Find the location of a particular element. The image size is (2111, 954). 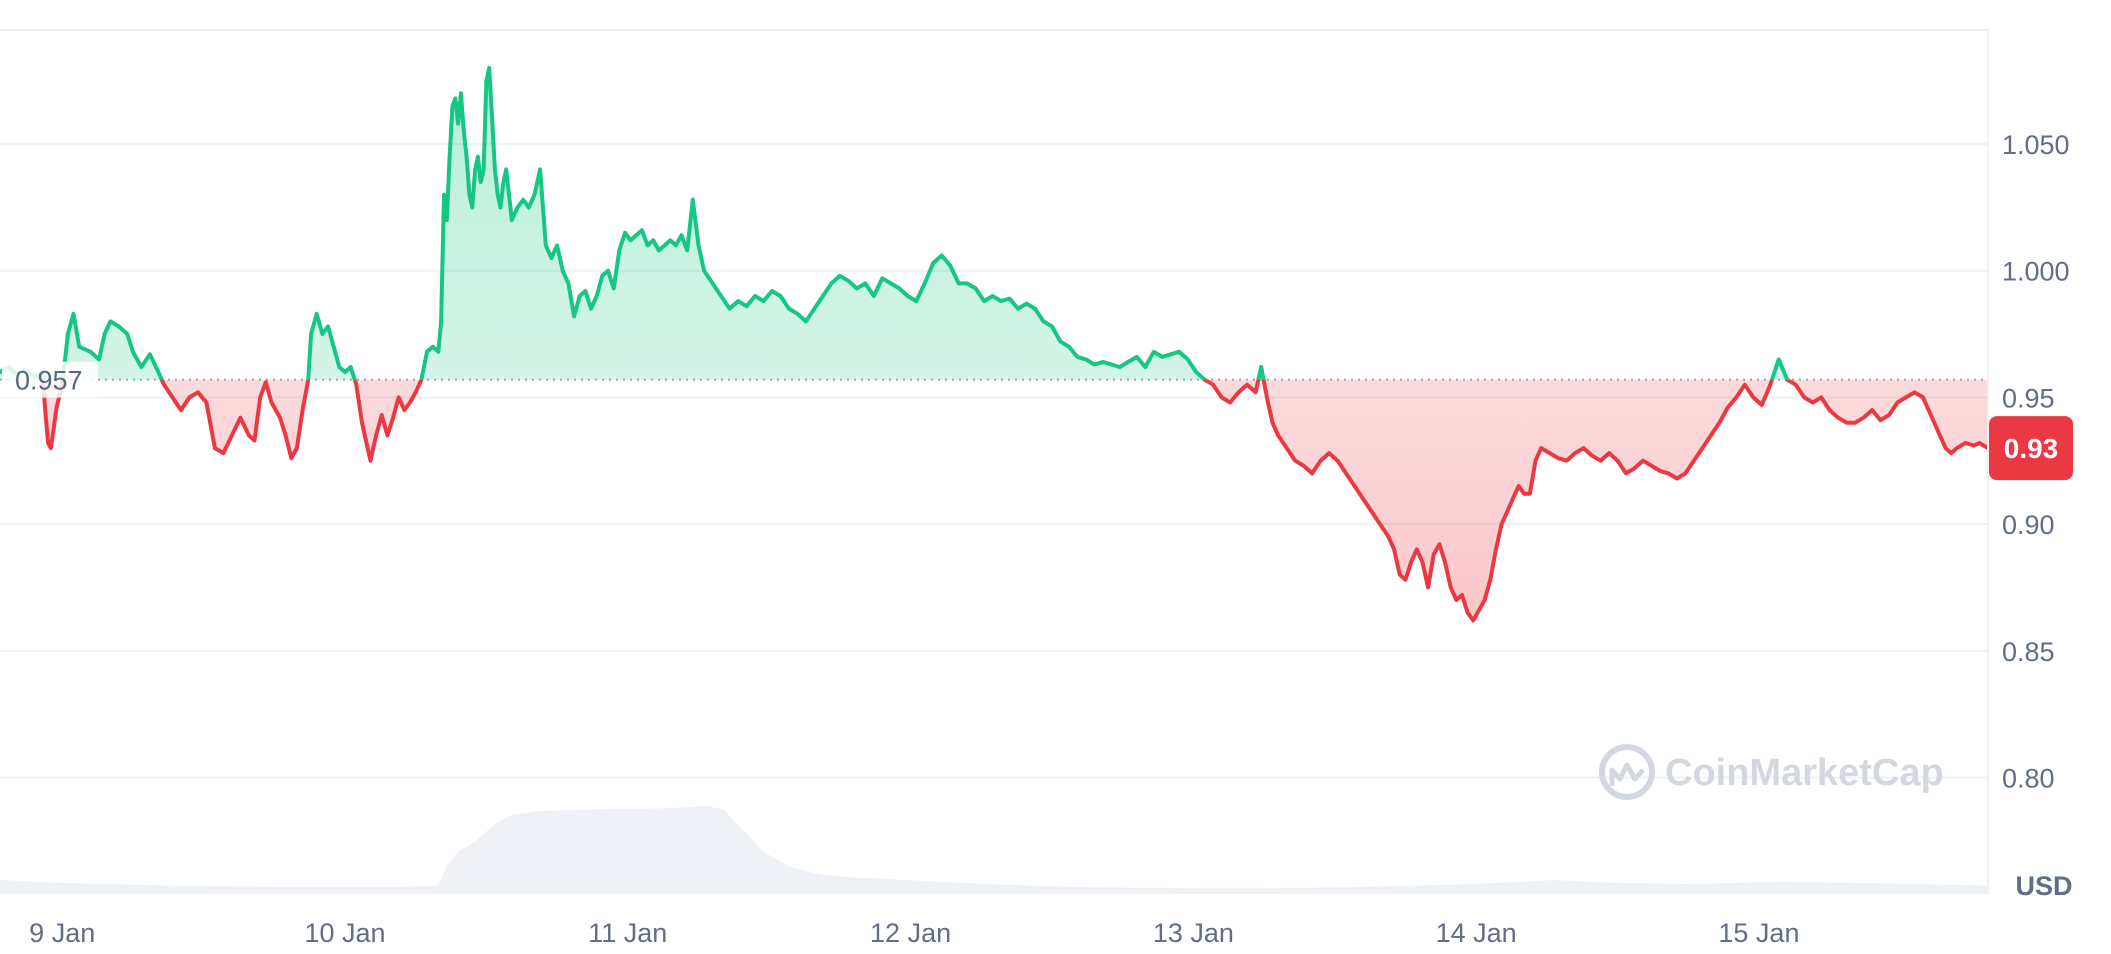

currency-unit-label: USD is located at coordinates (2043, 886).